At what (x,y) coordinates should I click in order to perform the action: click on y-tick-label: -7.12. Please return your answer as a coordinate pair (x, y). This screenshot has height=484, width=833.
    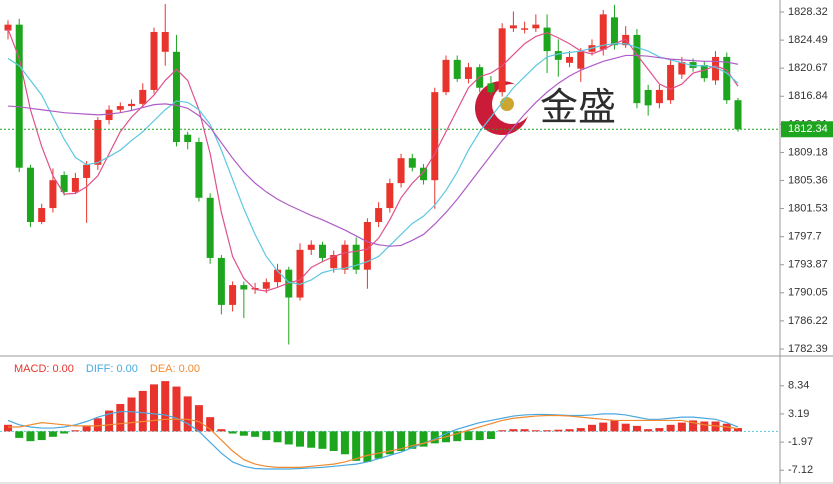
    Looking at the image, I should click on (800, 470).